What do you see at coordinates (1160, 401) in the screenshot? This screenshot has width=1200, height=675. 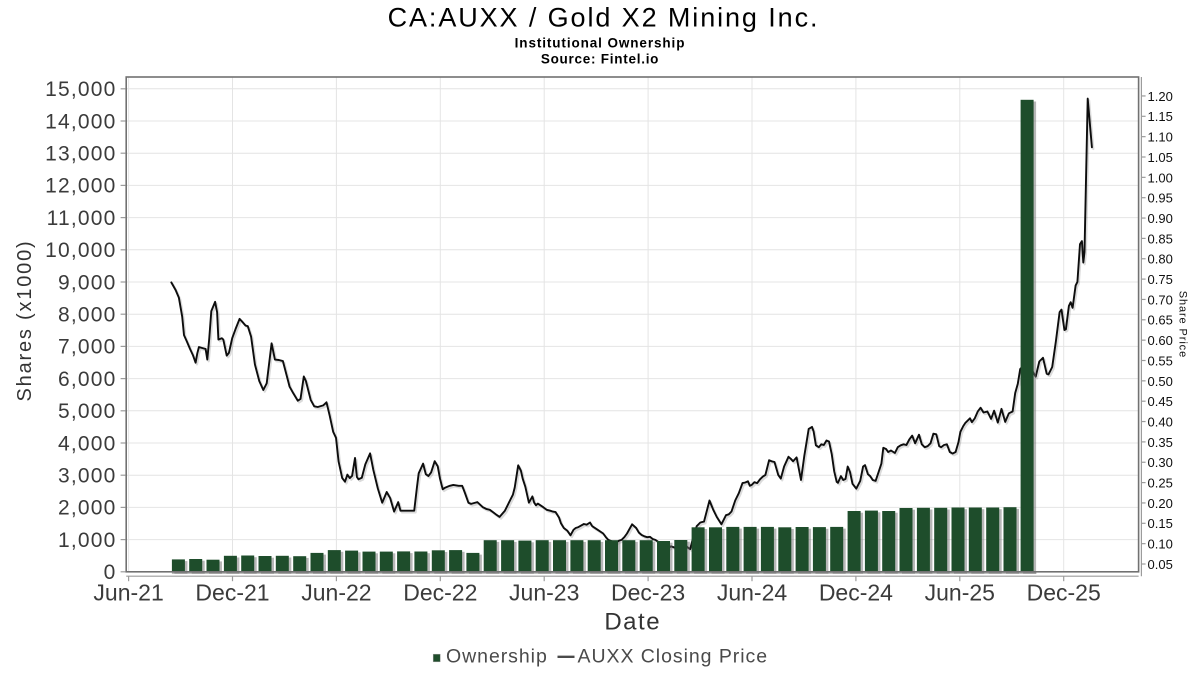 I see `svg-text: 0.45` at bounding box center [1160, 401].